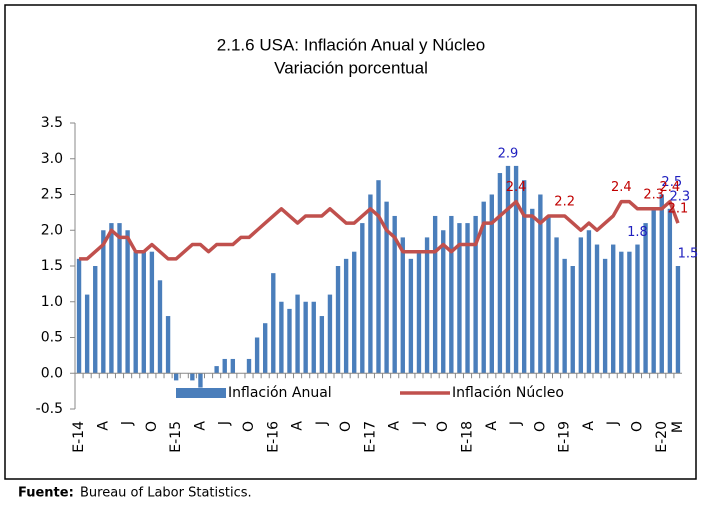 The image size is (702, 508). Describe the element at coordinates (52, 373) in the screenshot. I see `y-tick-label: 0.0` at that location.